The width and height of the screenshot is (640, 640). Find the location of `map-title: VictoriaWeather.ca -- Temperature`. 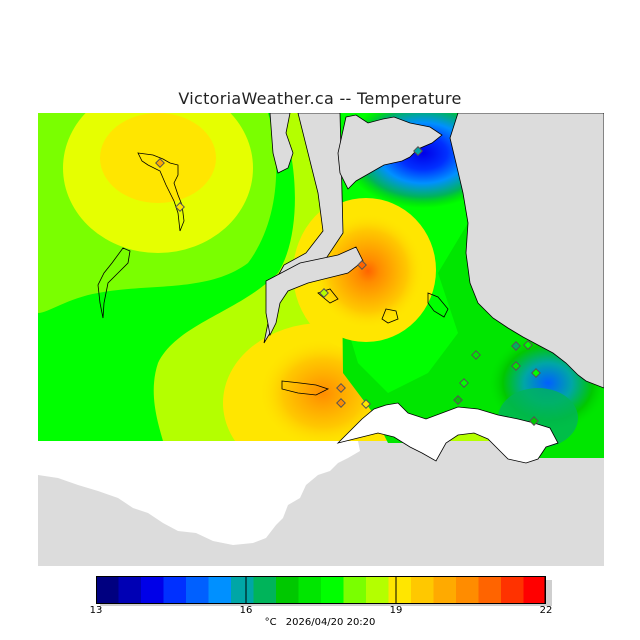

map-title: VictoriaWeather.ca -- Temperature is located at coordinates (320, 98).